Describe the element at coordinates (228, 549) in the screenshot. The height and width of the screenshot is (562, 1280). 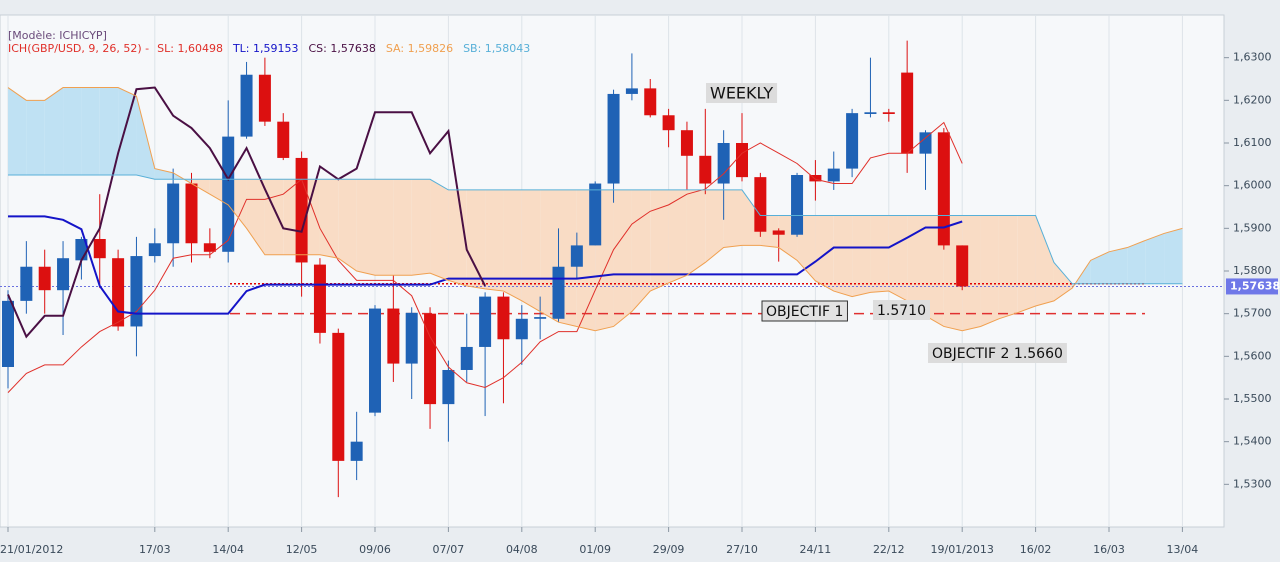
I see `x-tick-label: 14/04` at that location.